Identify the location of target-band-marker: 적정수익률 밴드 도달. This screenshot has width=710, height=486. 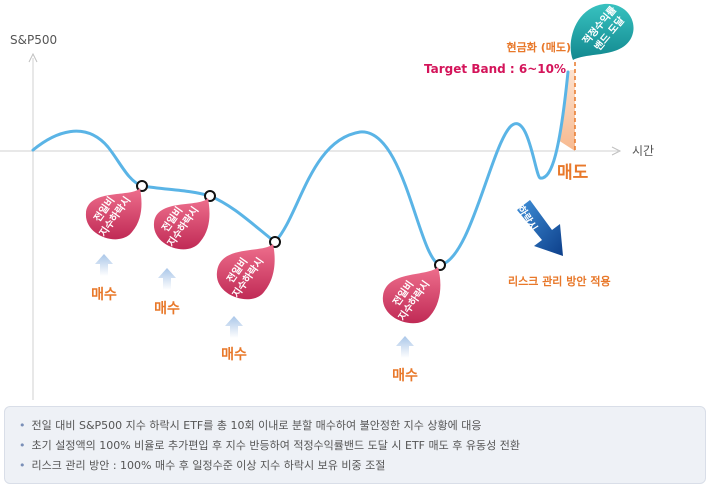
(602, 31).